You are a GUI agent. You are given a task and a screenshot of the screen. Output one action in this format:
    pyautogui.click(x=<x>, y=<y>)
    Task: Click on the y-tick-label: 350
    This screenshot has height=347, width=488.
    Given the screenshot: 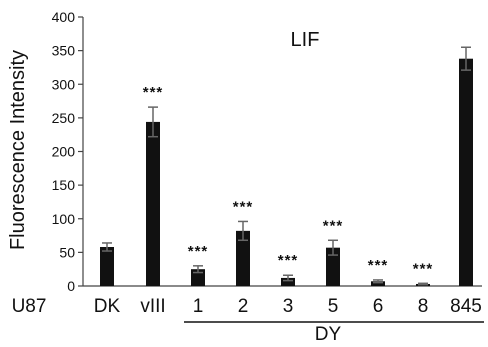 What is the action you would take?
    pyautogui.click(x=64, y=51)
    